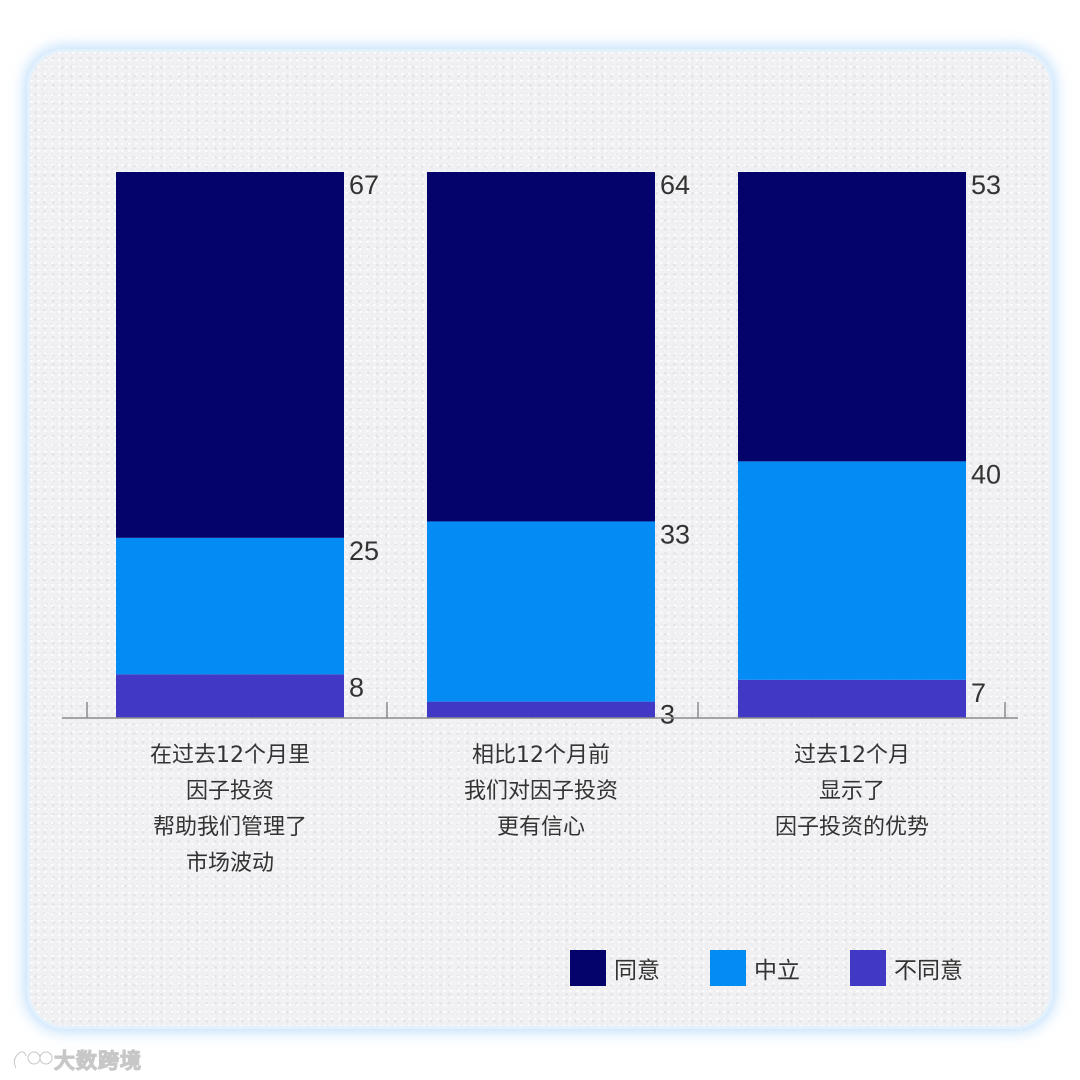 Image resolution: width=1080 pixels, height=1080 pixels. Describe the element at coordinates (229, 827) in the screenshot. I see `x-tick-label-line: 帮助我们管理了` at that location.